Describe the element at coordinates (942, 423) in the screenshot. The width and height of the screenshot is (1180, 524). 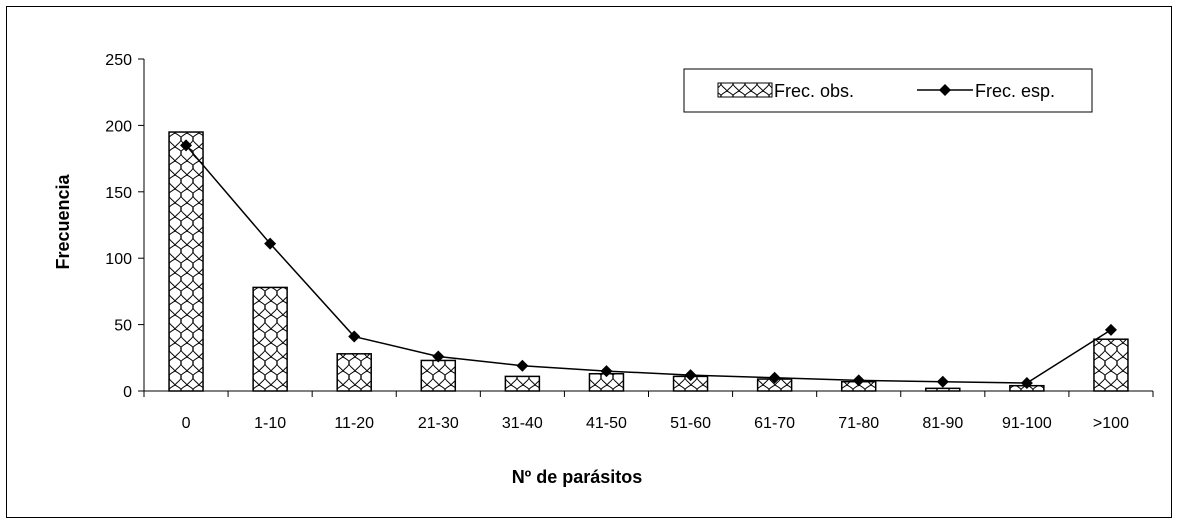
I see `x-tick-label: 81-90` at that location.